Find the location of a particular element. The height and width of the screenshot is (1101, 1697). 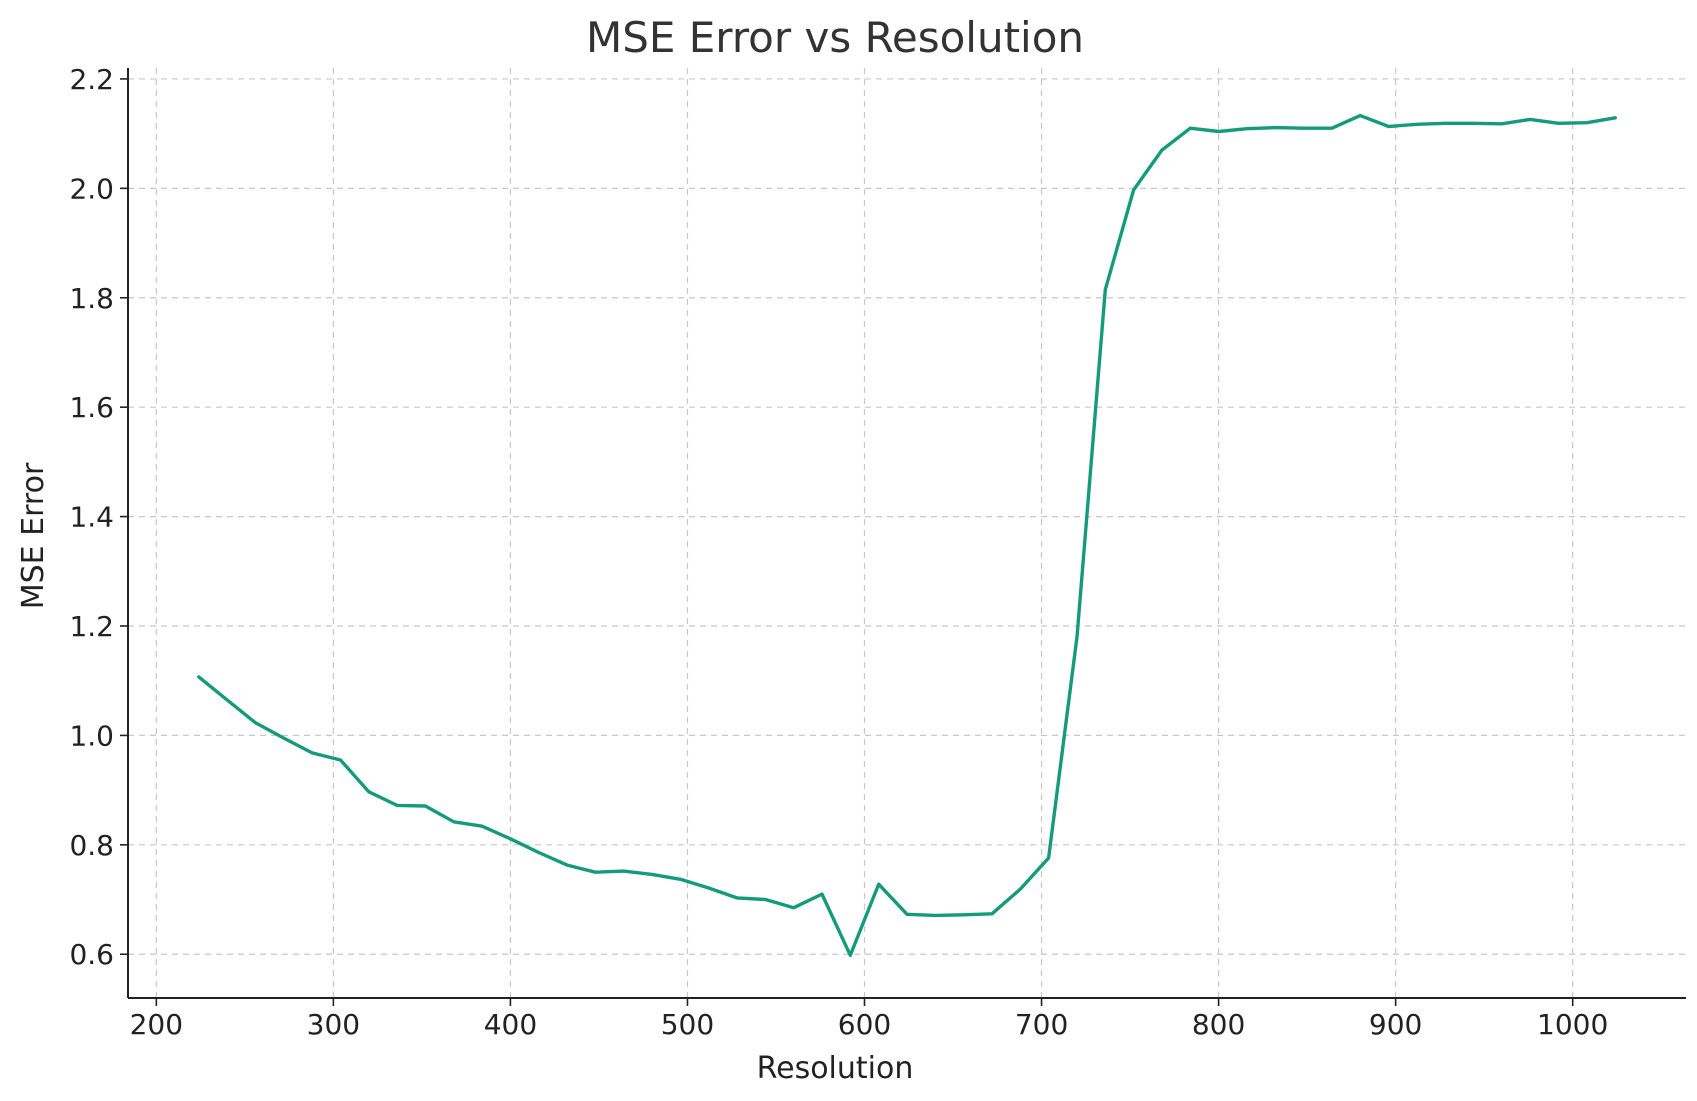

y-axis-label: MSE Error is located at coordinates (33, 535).